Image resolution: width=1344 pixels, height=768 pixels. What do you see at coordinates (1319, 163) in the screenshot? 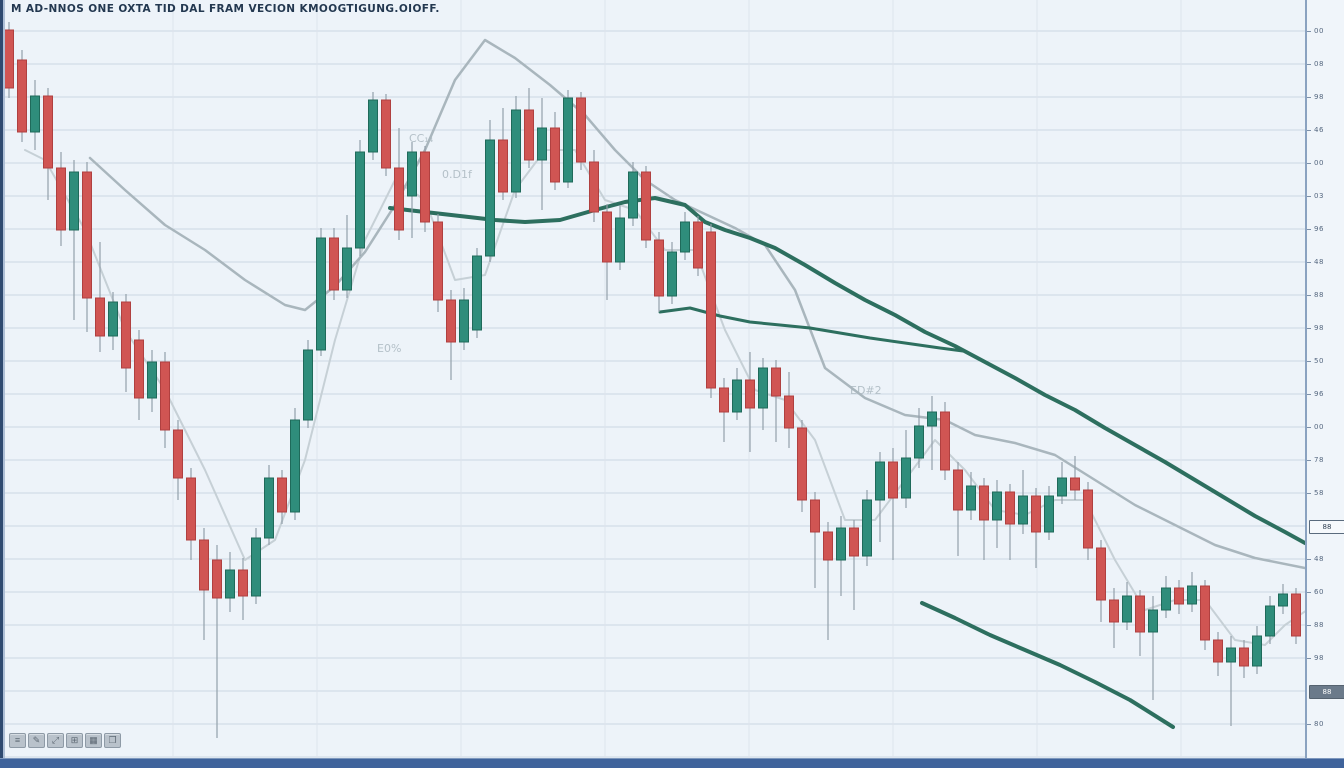
I see `y-axis-label-text: 00` at bounding box center [1319, 163].